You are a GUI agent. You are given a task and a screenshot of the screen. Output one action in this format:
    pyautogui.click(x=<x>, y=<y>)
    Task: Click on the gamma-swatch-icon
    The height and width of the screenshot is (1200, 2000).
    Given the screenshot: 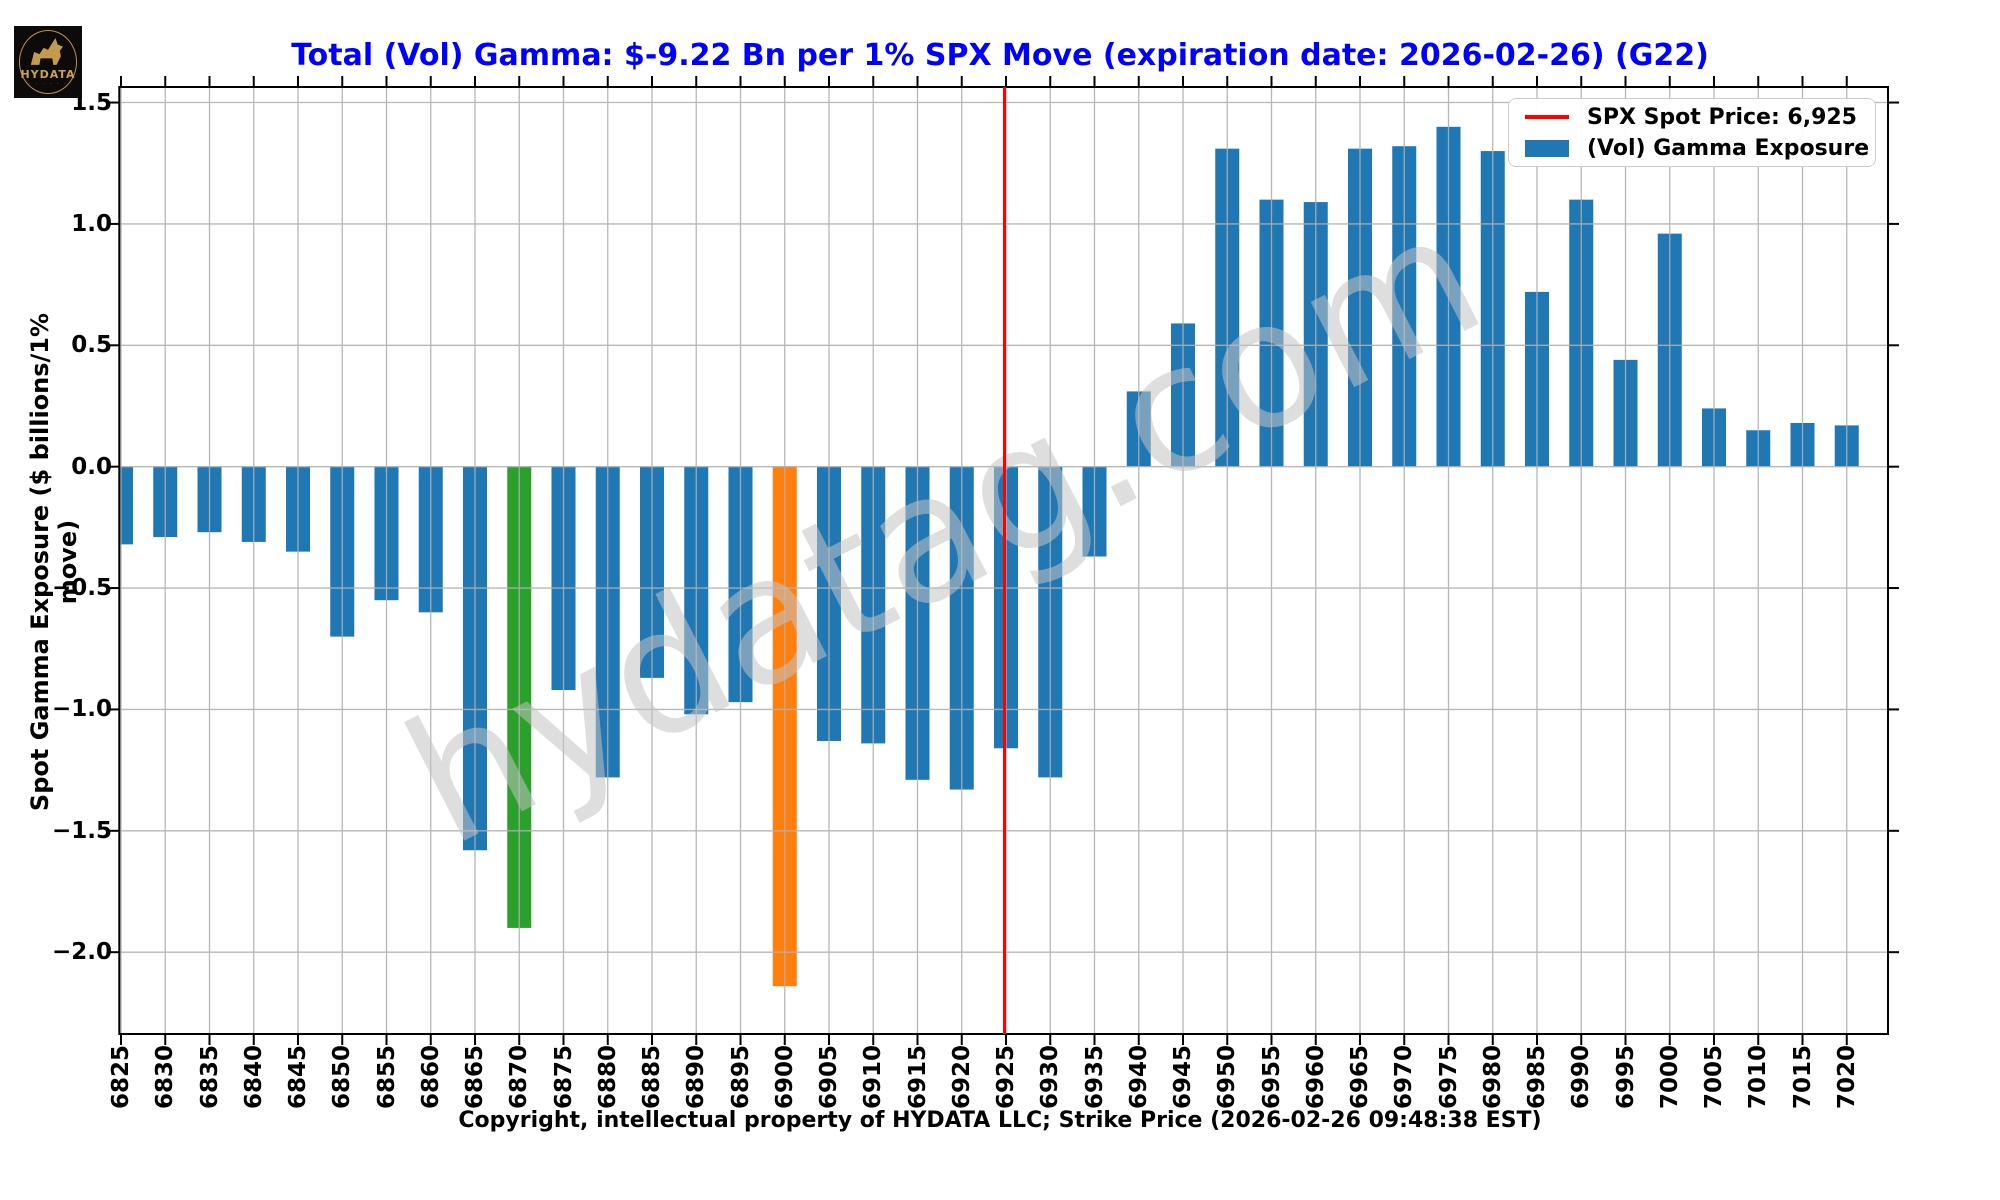 What is the action you would take?
    pyautogui.click(x=1547, y=148)
    